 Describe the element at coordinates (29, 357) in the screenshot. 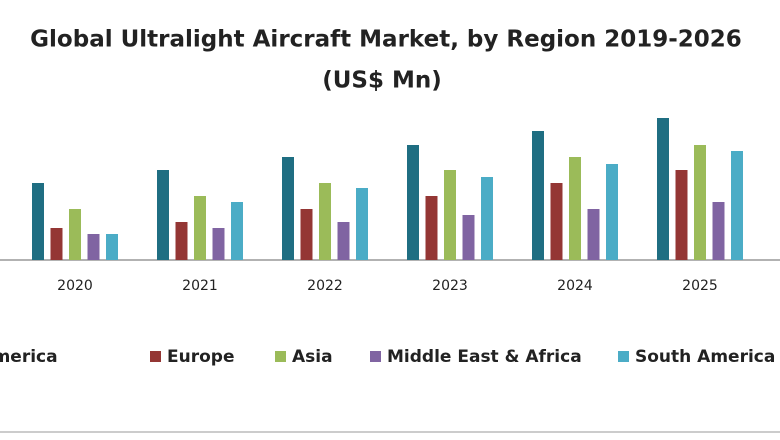

I see `legend-label: North America` at that location.